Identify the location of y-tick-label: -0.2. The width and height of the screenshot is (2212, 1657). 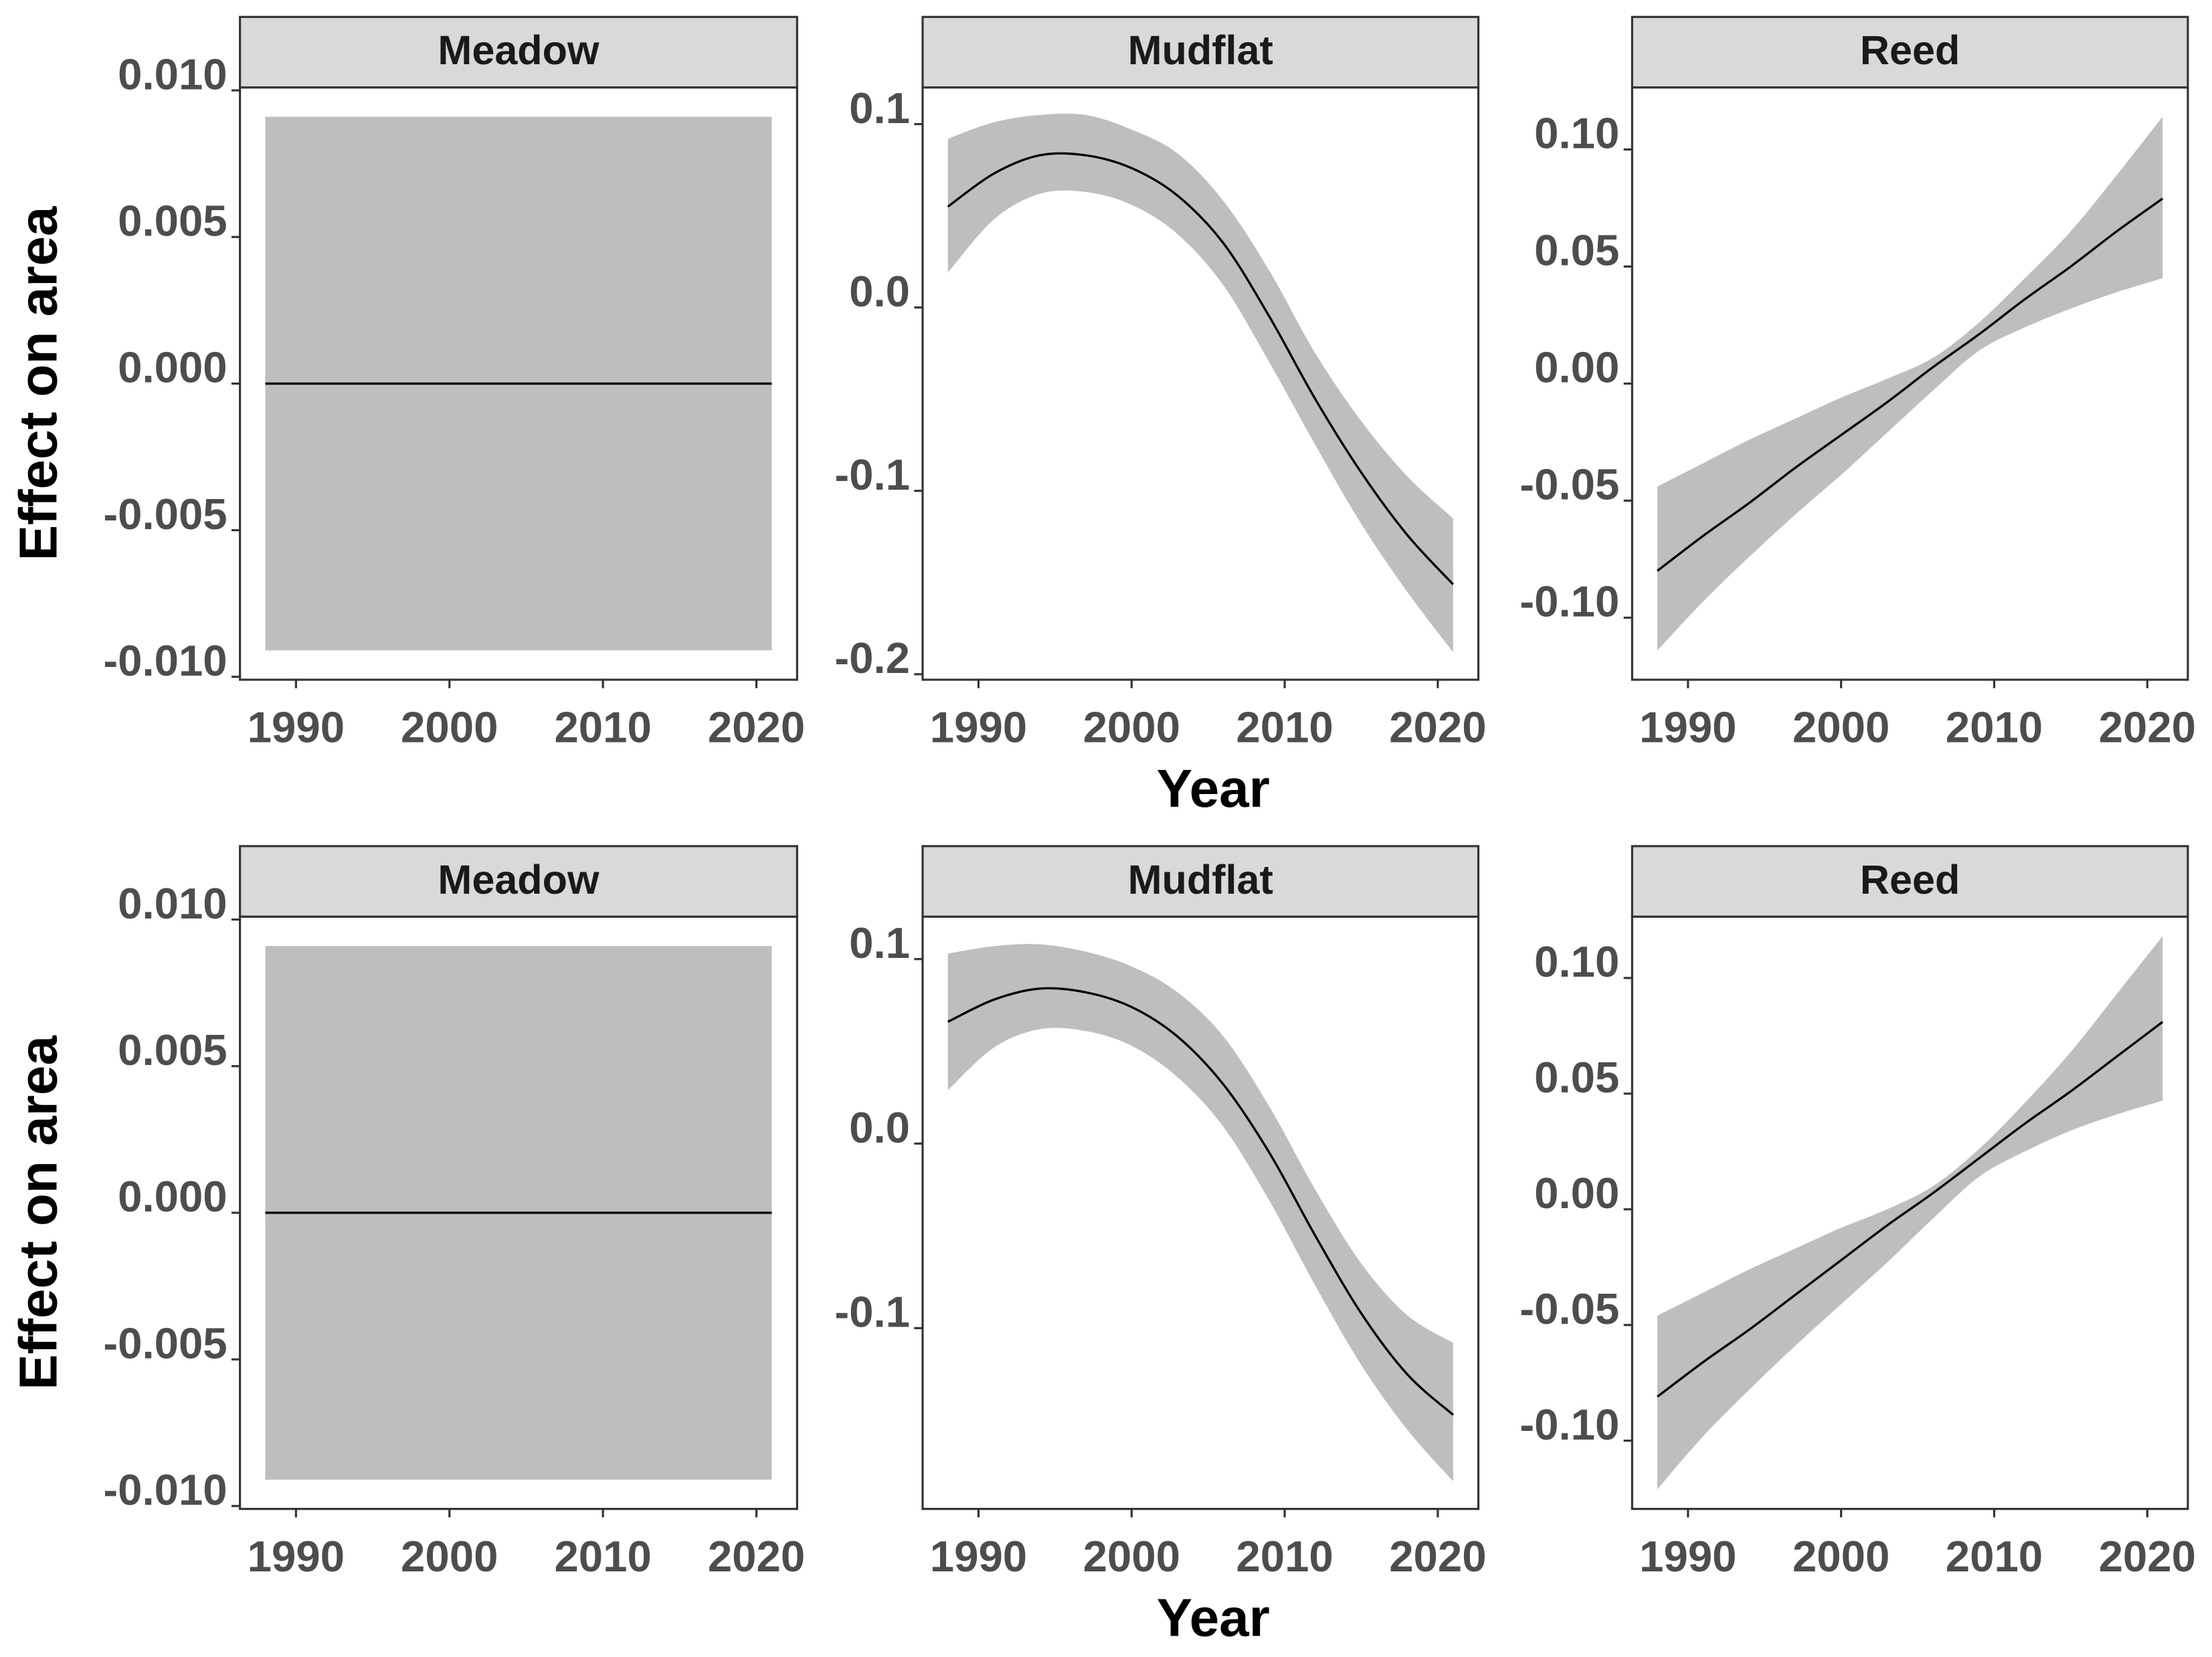
(872, 657).